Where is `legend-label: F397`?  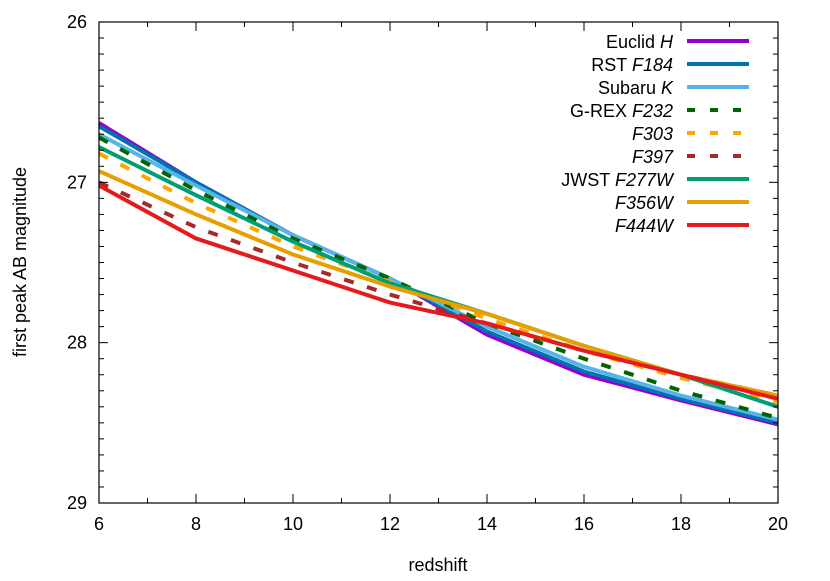 legend-label: F397 is located at coordinates (653, 157).